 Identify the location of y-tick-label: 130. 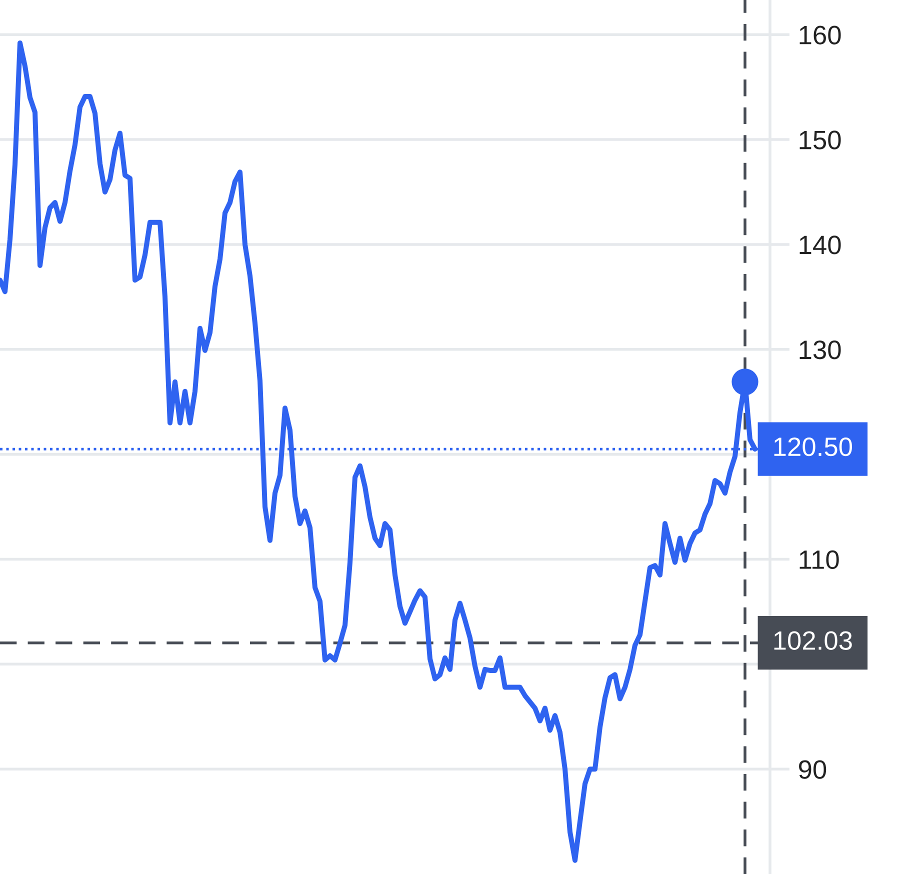
(820, 350).